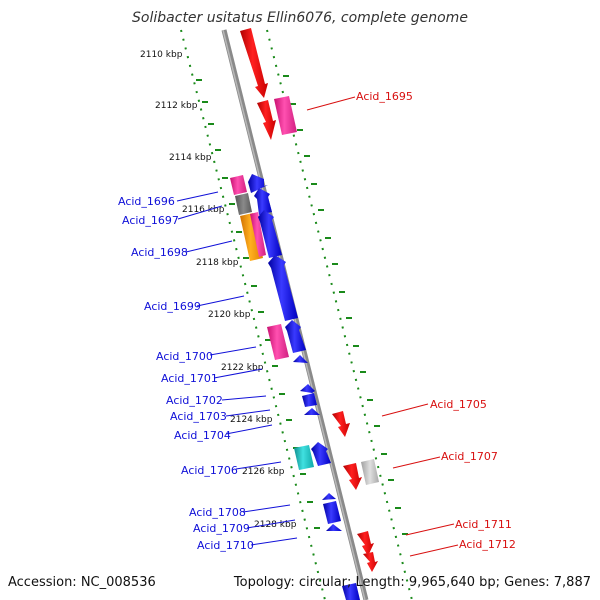 This screenshot has height=600, width=600. Describe the element at coordinates (146, 201) in the screenshot. I see `gene-label: Acid_1696` at that location.